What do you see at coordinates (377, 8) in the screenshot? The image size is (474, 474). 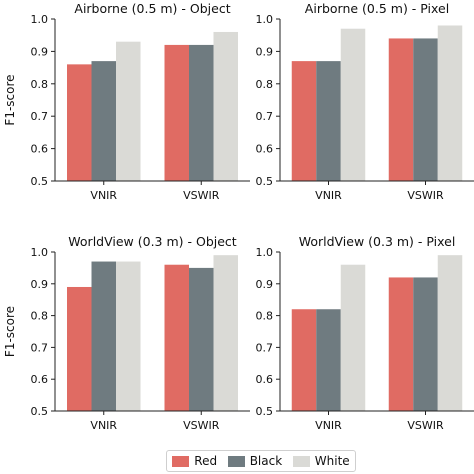 I see `chart-title: Airborne (0.5 m) - Pixel` at bounding box center [377, 8].